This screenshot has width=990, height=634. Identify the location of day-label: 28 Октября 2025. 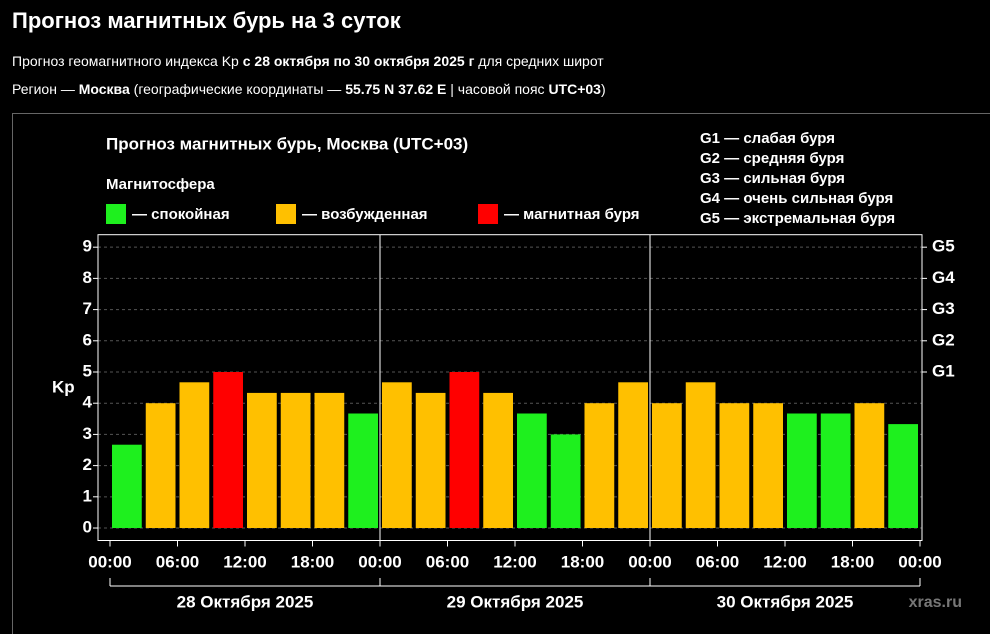
(245, 601).